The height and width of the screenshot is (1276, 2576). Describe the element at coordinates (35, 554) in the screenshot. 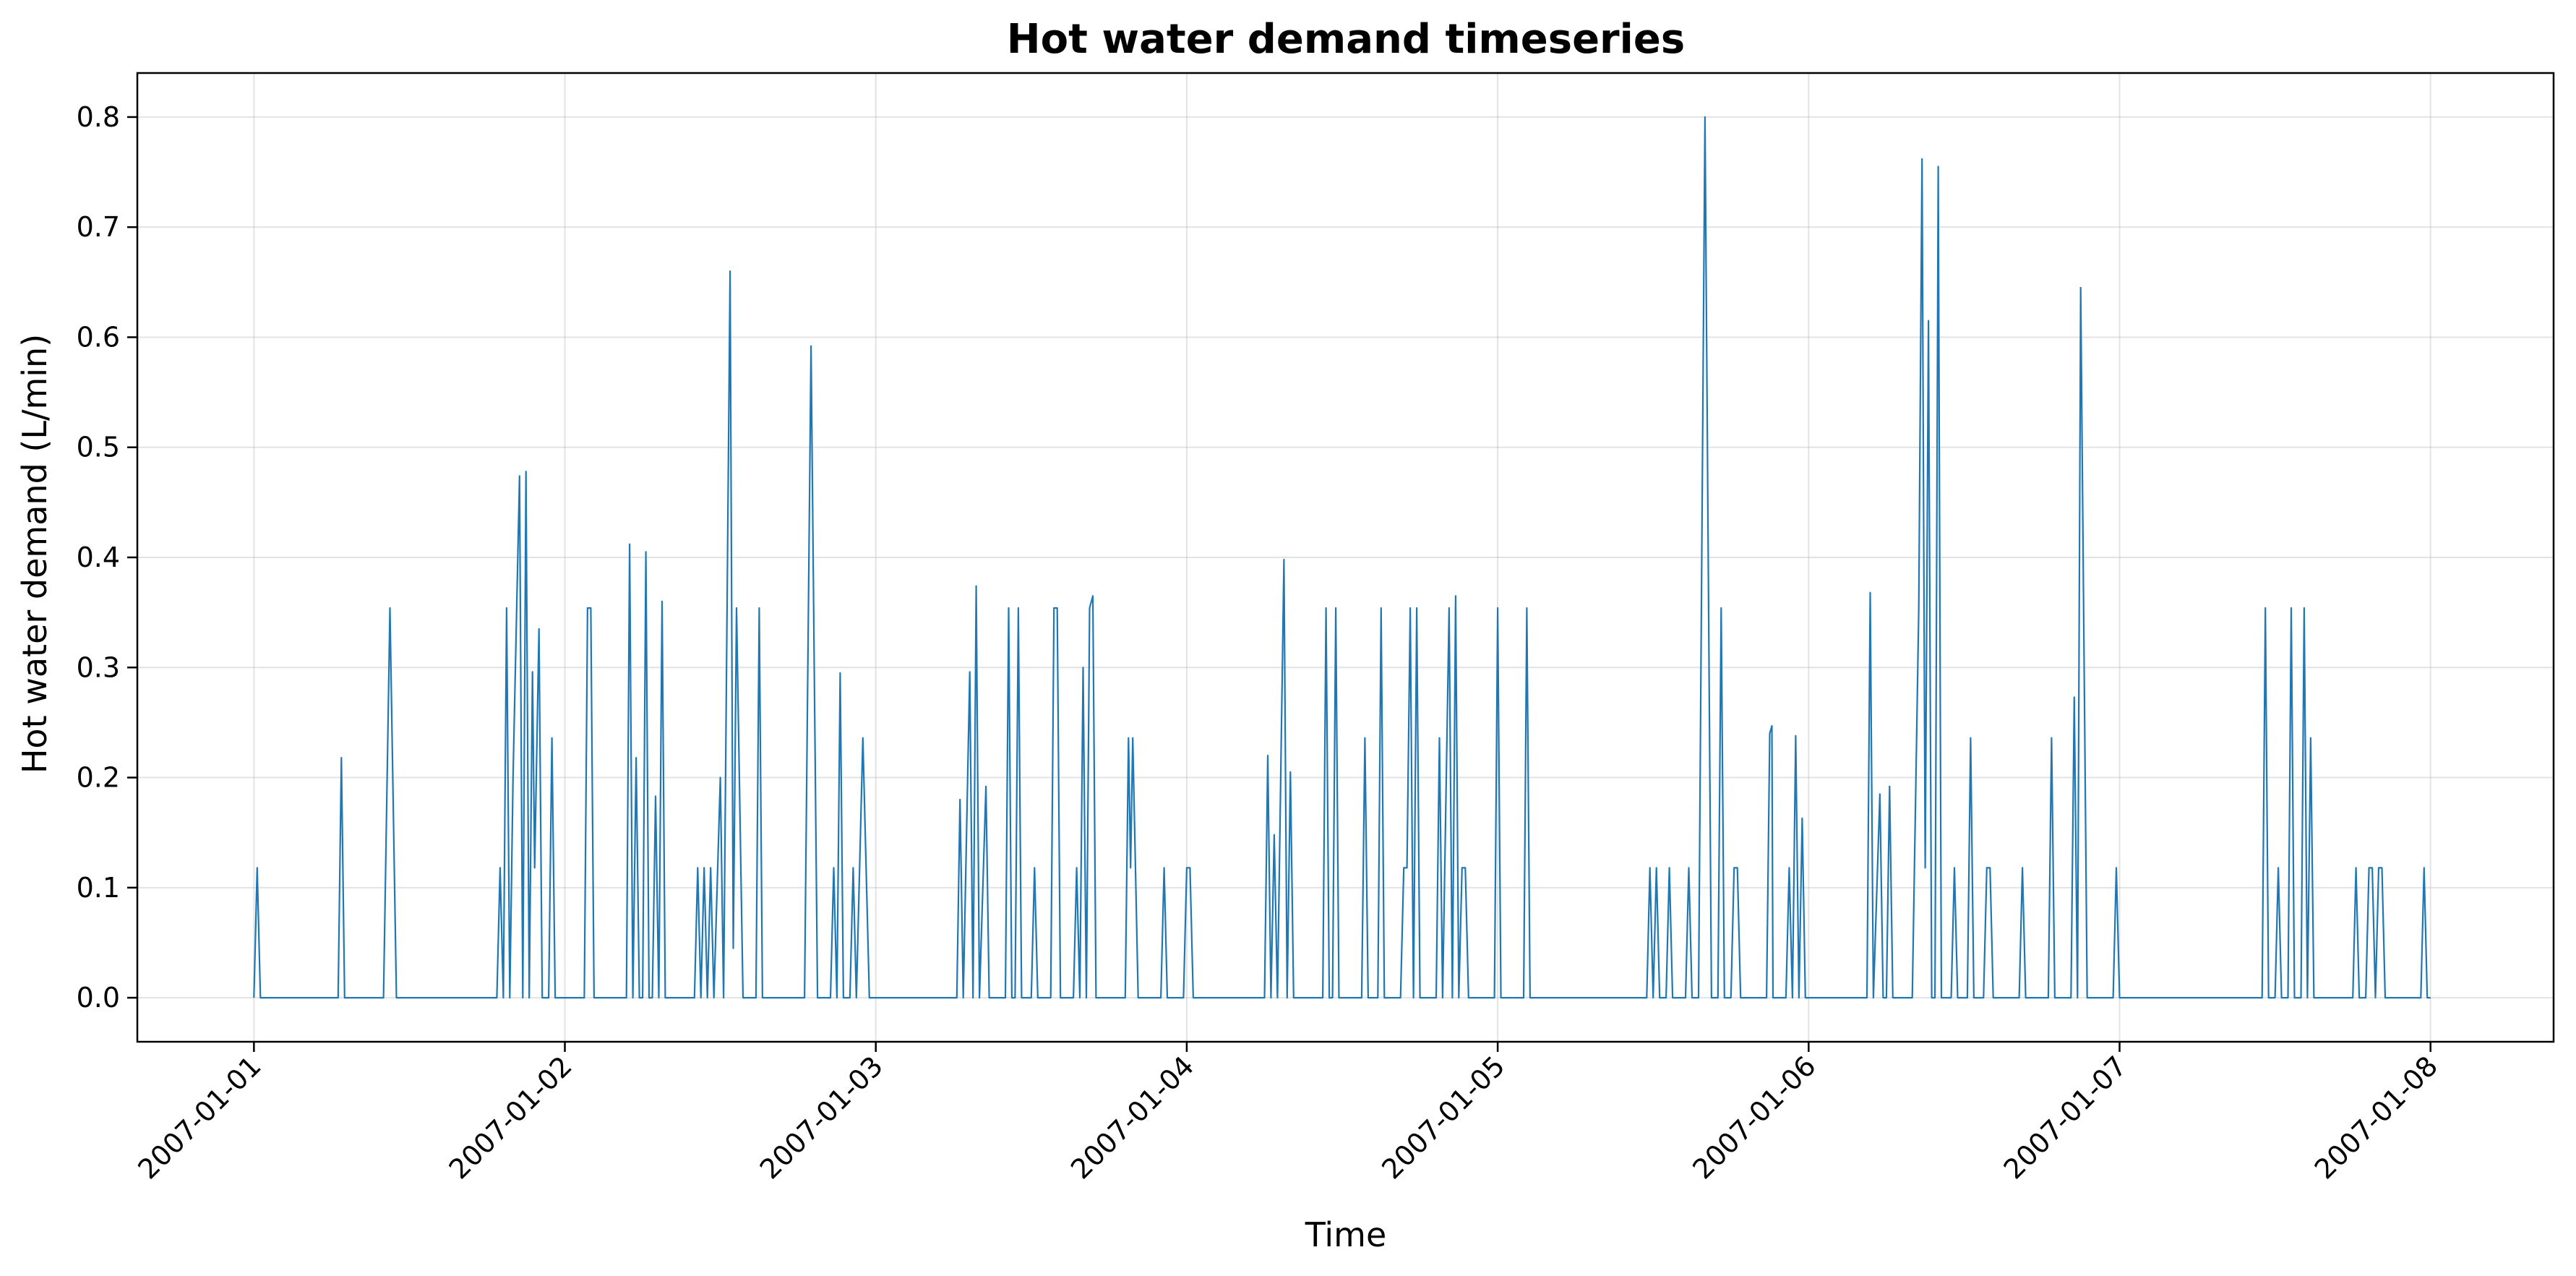

I see `y-axis-label: Hot water demand (L/min)` at that location.